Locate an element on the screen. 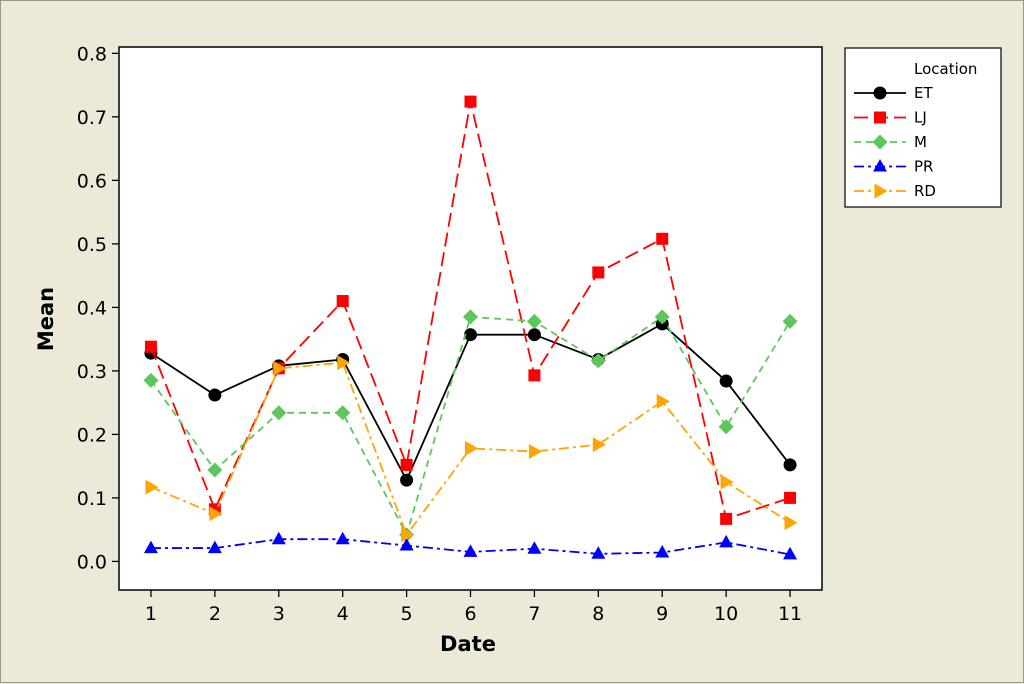  y-tick-label: 0.1 is located at coordinates (92, 499).